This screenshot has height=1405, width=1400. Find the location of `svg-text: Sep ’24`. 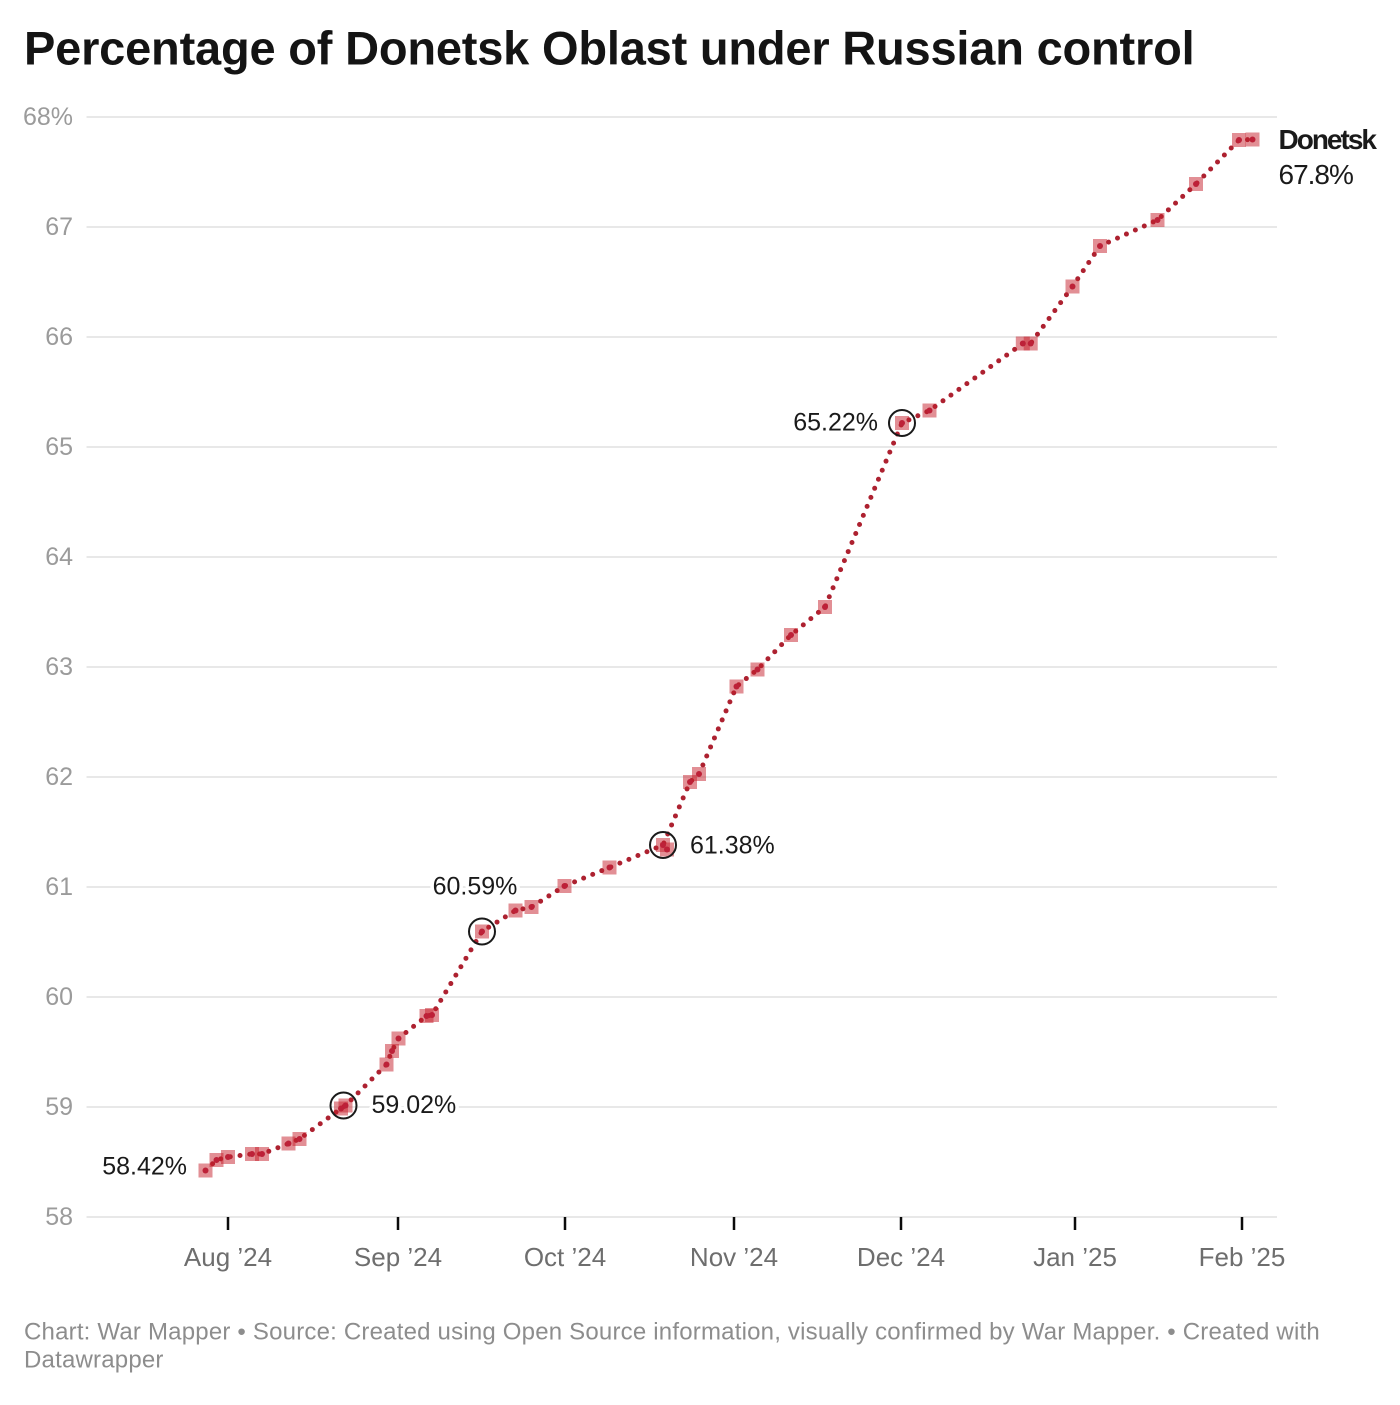

svg-text: Sep ’24 is located at coordinates (398, 1257).